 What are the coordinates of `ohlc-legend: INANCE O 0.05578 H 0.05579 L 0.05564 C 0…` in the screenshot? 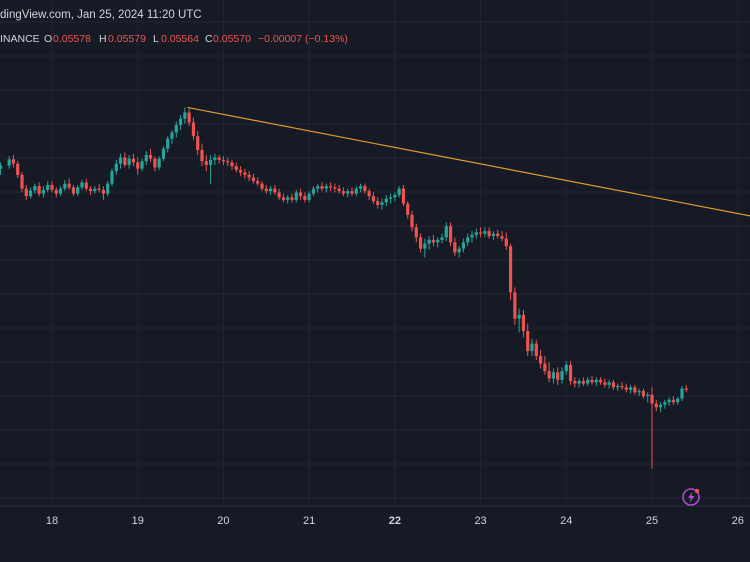 It's located at (174, 39).